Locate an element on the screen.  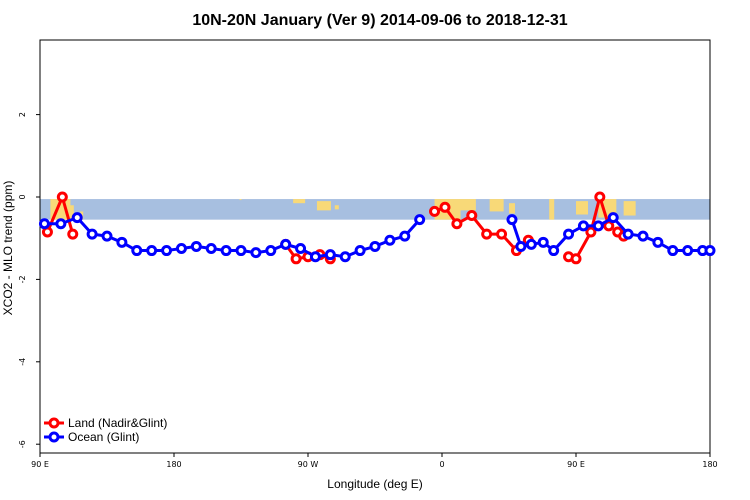
world-map-band is located at coordinates (375, 209).